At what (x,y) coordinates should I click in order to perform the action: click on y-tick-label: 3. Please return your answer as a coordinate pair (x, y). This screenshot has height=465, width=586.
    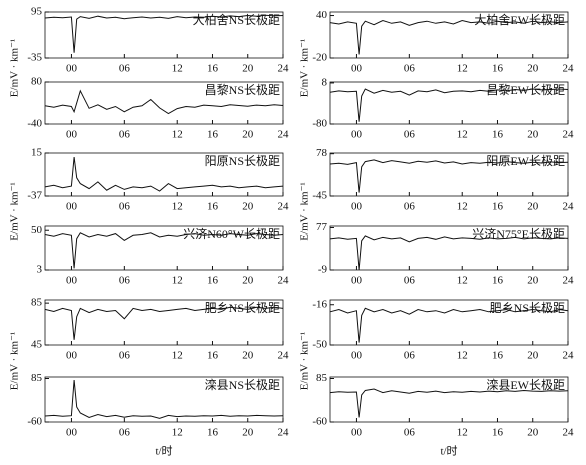
    Looking at the image, I should click on (40, 270).